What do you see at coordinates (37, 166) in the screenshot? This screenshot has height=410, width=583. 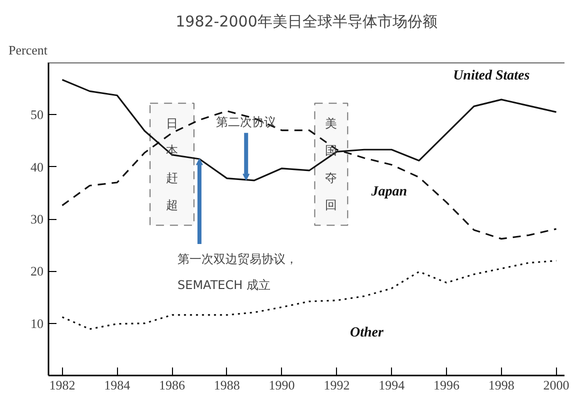 I see `y-tick-label: 40` at bounding box center [37, 166].